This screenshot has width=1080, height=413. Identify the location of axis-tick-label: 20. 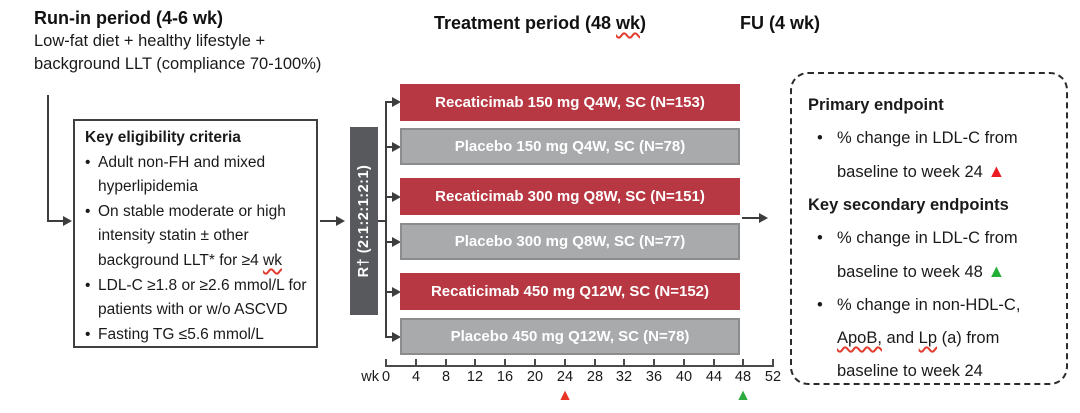
(535, 377).